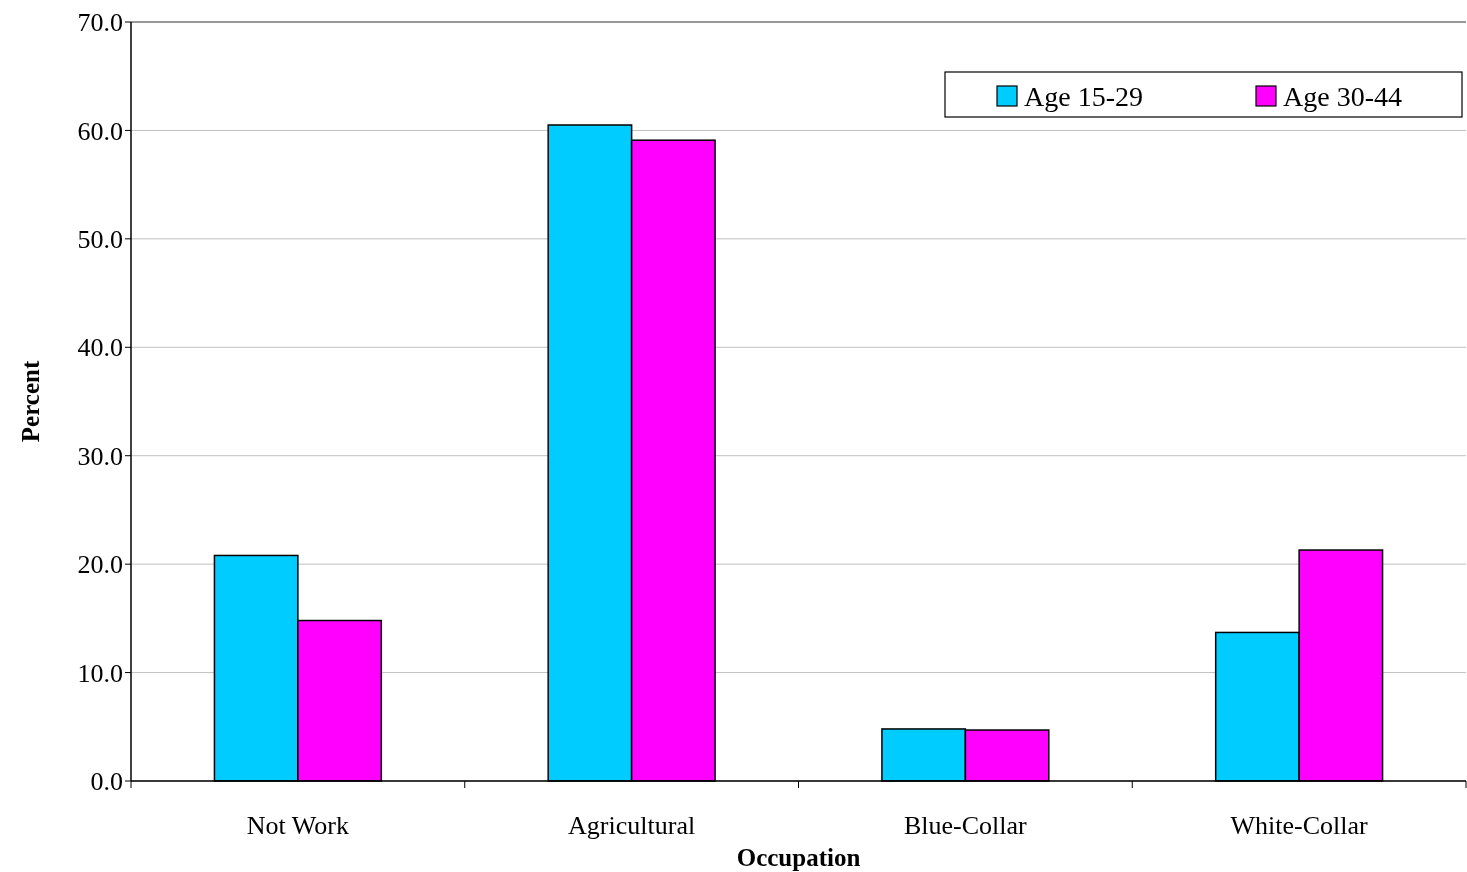 The width and height of the screenshot is (1467, 872). What do you see at coordinates (1299, 826) in the screenshot?
I see `x-tick-label: White-Collar` at bounding box center [1299, 826].